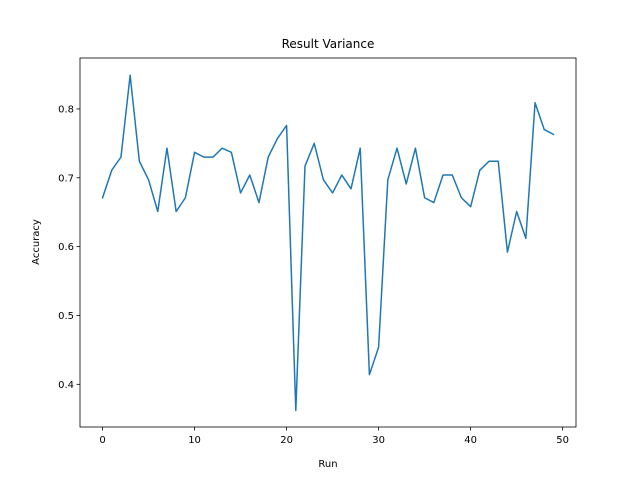 The width and height of the screenshot is (640, 480). Describe the element at coordinates (562, 440) in the screenshot. I see `x-tick-label: 50` at that location.